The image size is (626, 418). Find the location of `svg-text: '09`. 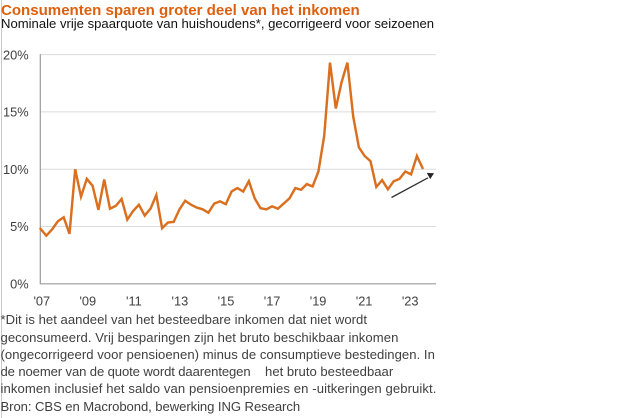

svg-text: '09 is located at coordinates (87, 301).